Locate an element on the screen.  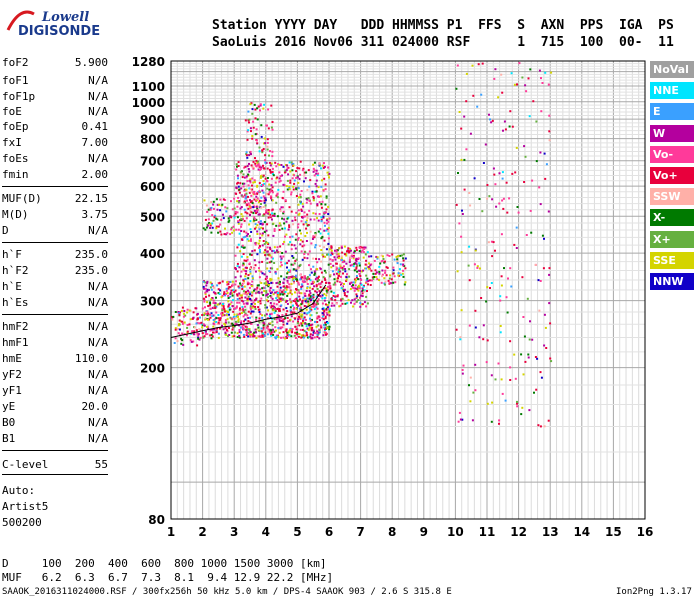
param-value: N/A is located at coordinates (98, 326).